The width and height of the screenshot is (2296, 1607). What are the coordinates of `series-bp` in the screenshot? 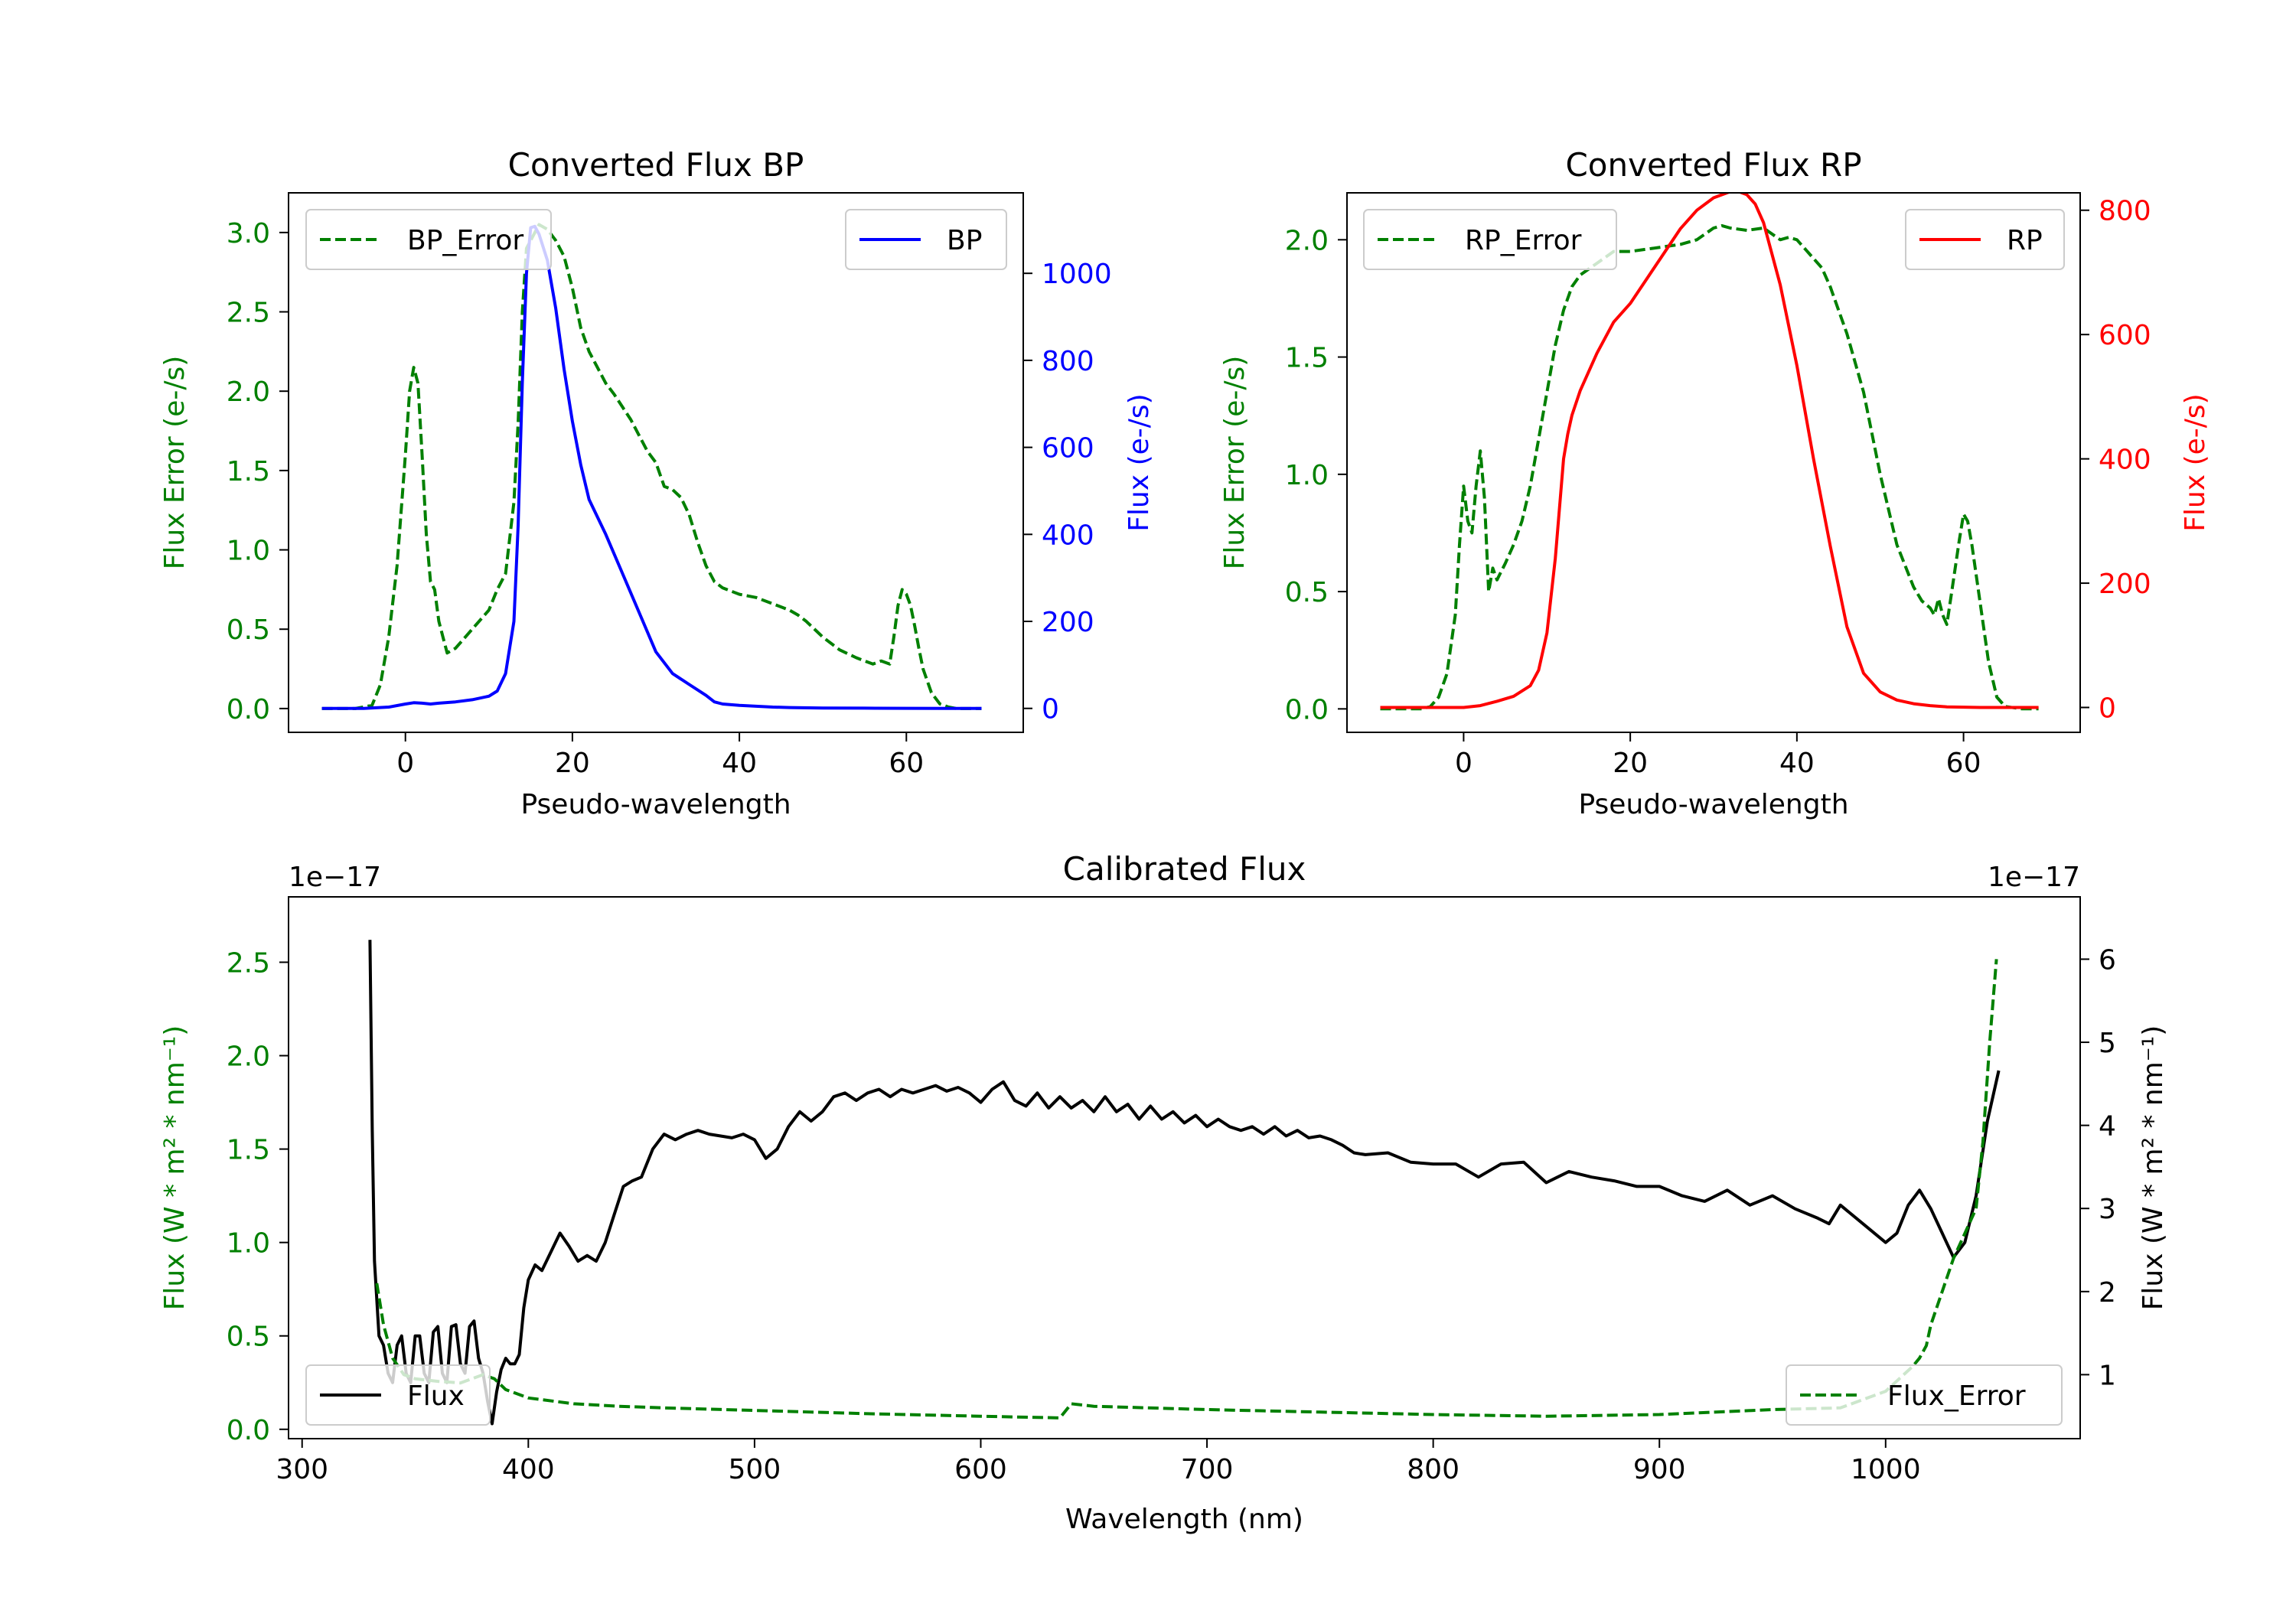 It's located at (651, 467).